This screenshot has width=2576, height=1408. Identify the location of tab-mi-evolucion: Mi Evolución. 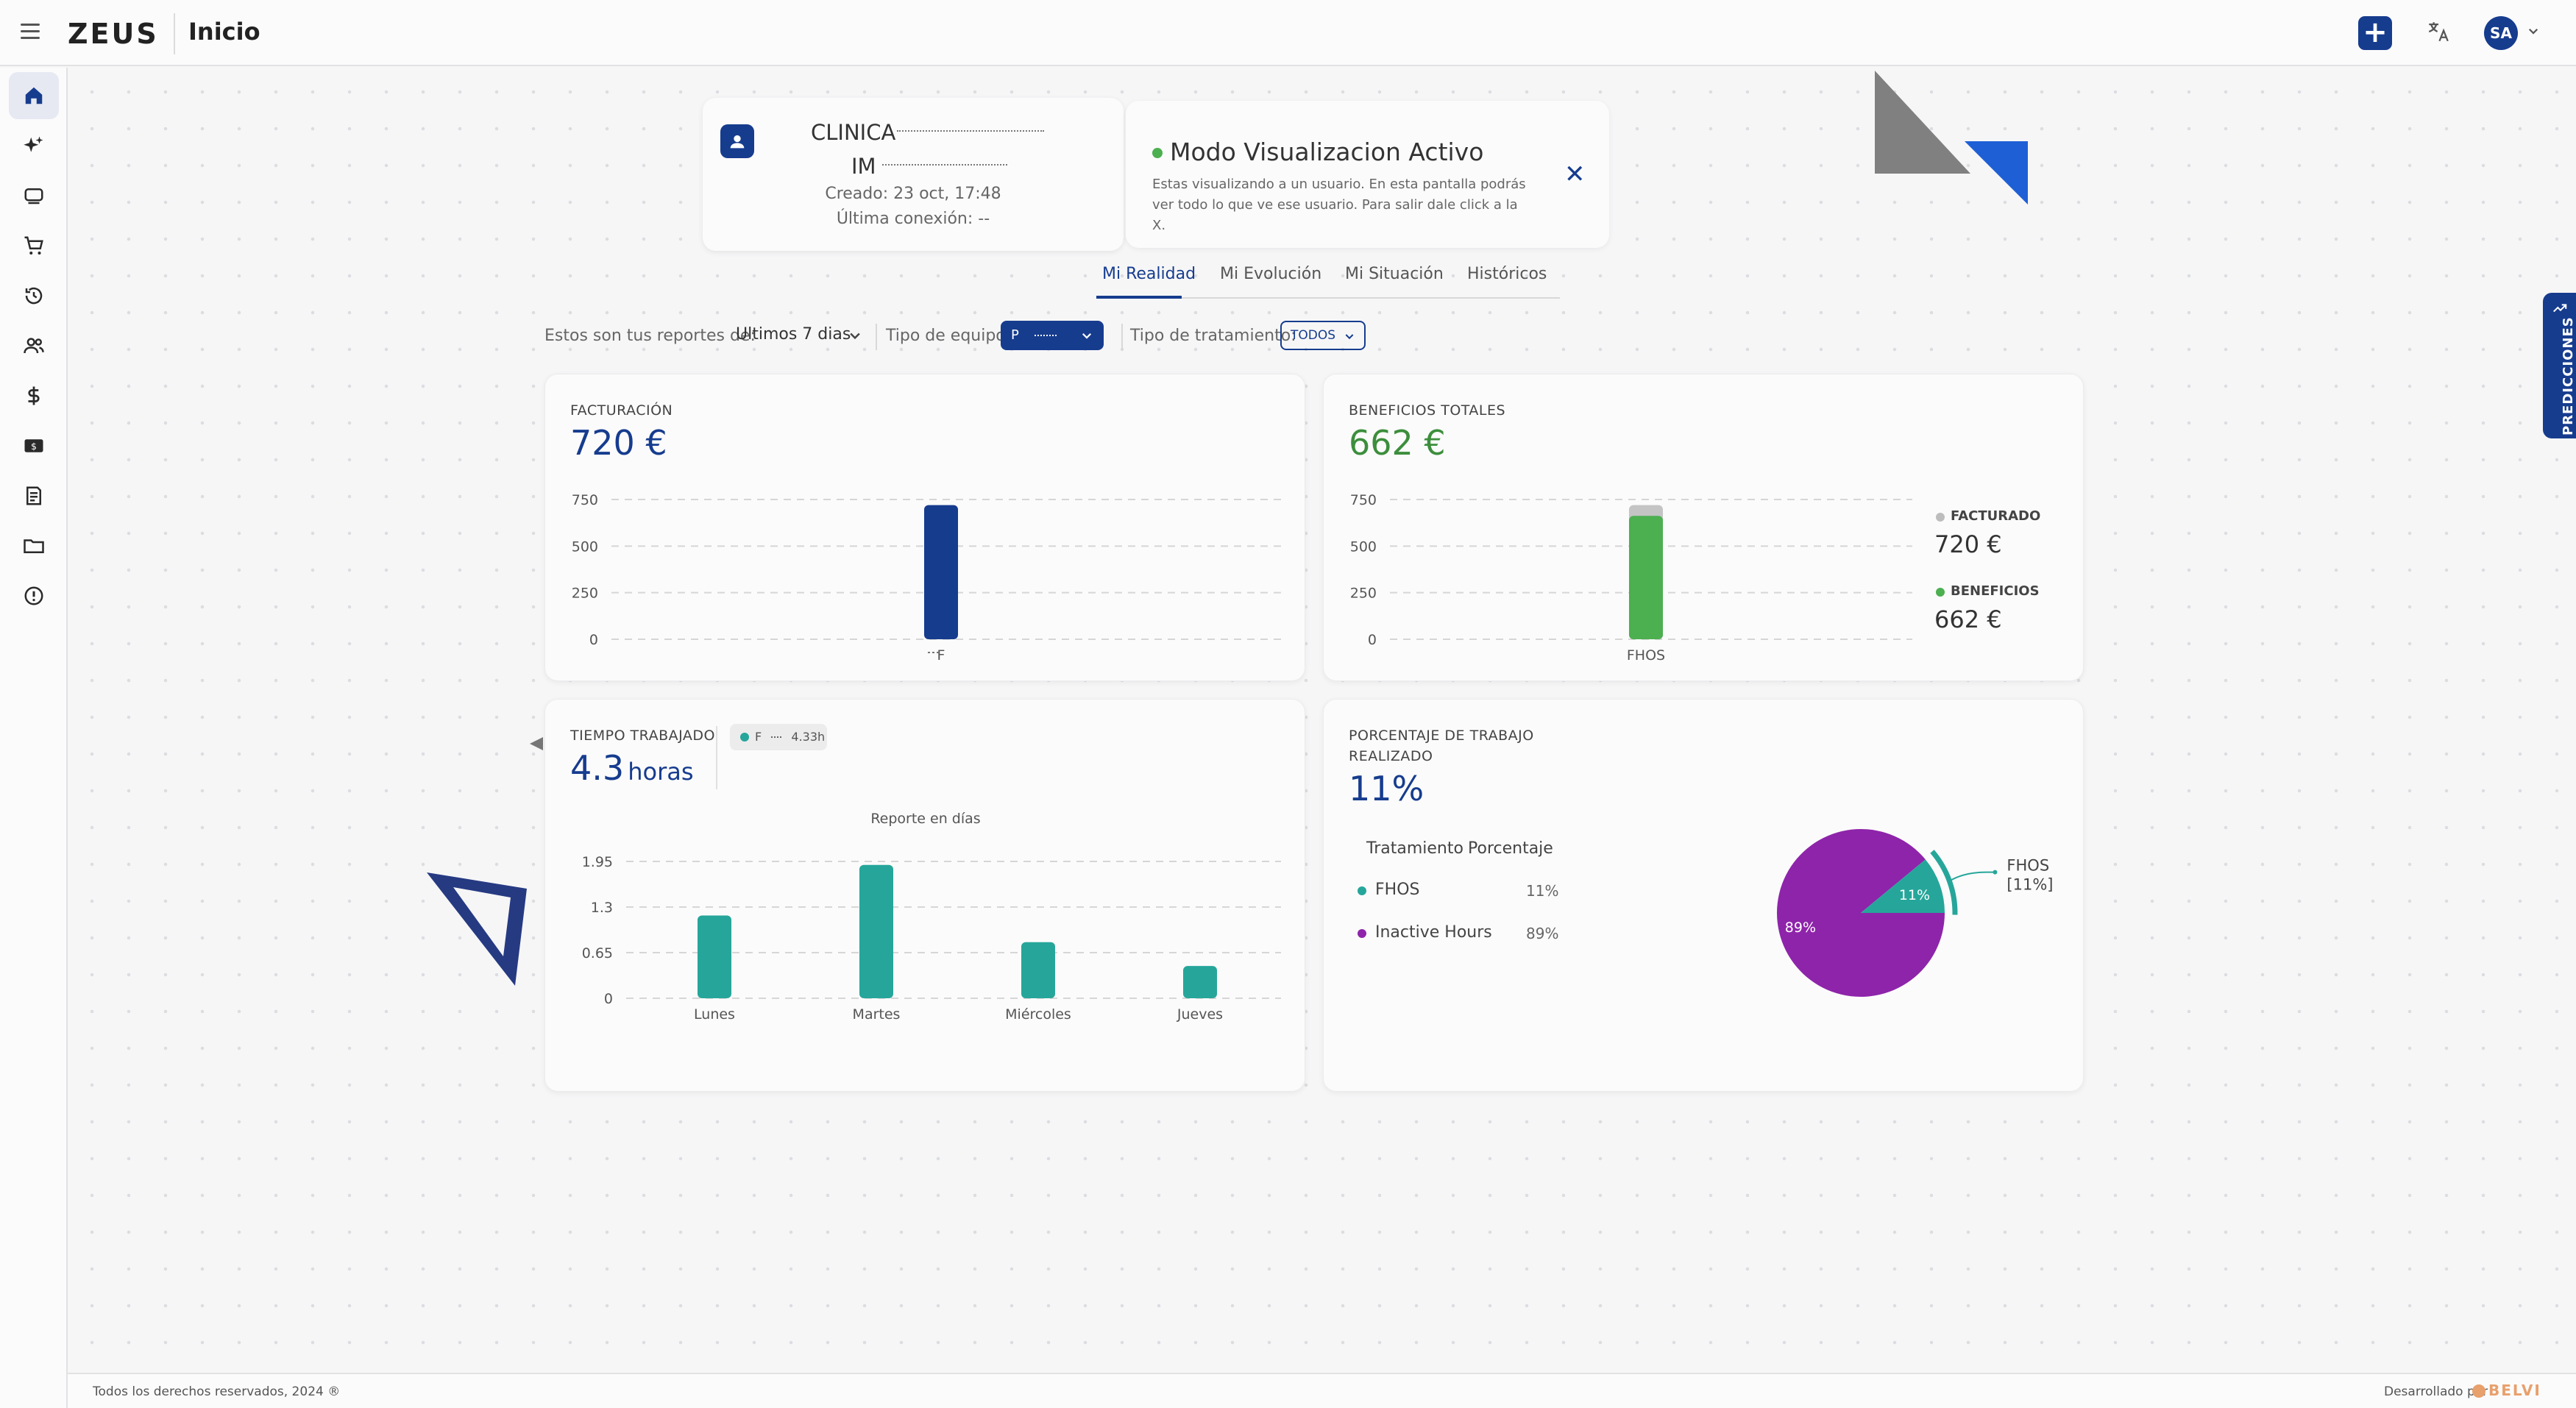
(1271, 274).